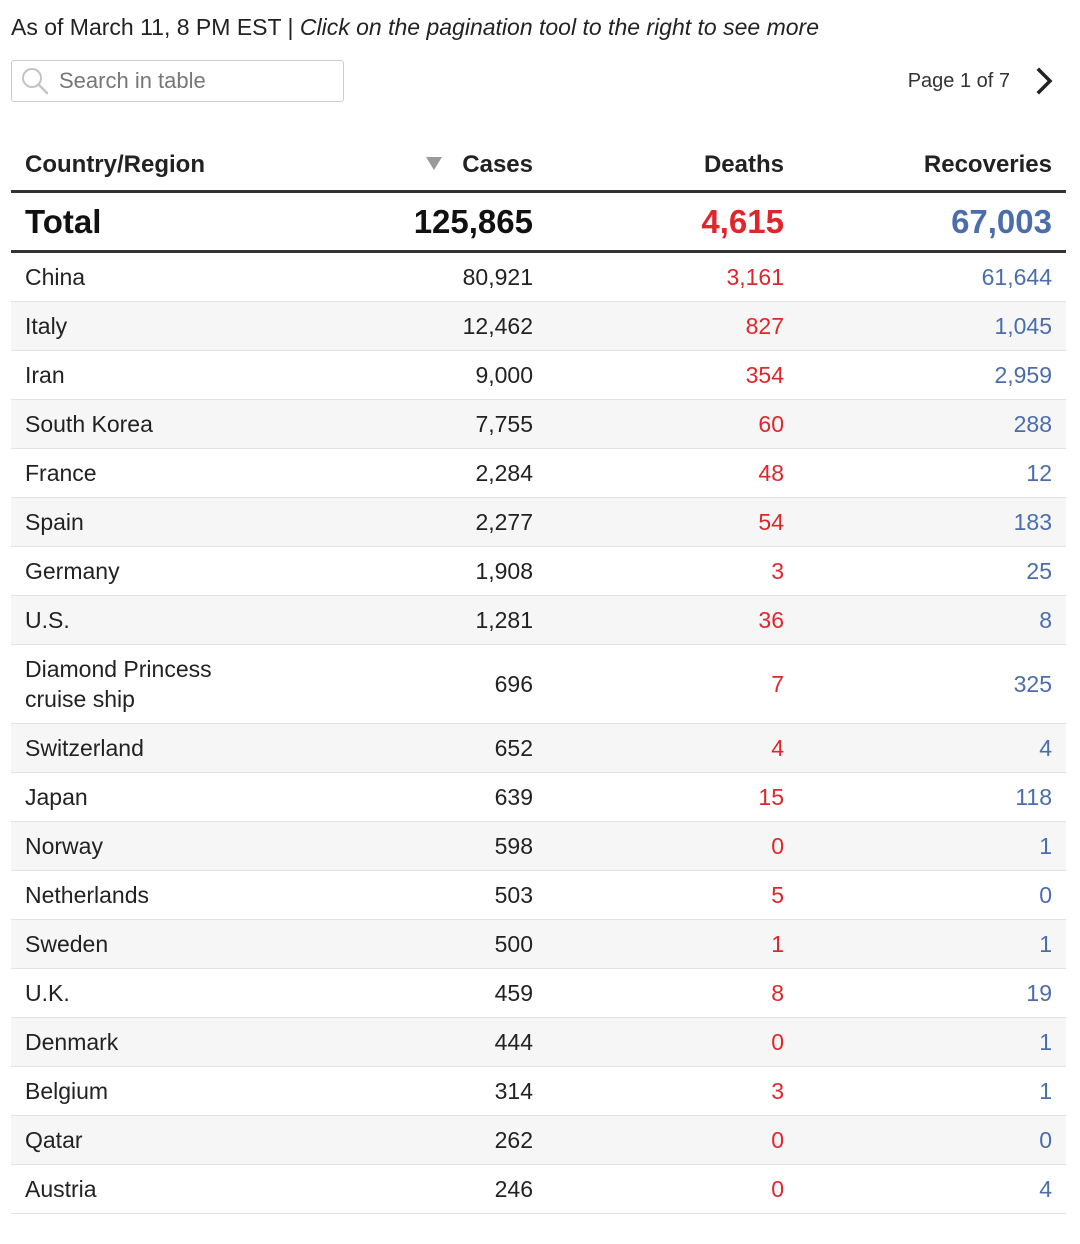 The width and height of the screenshot is (1080, 1244). I want to click on table-row: Belgium 314 3 1, so click(538, 1091).